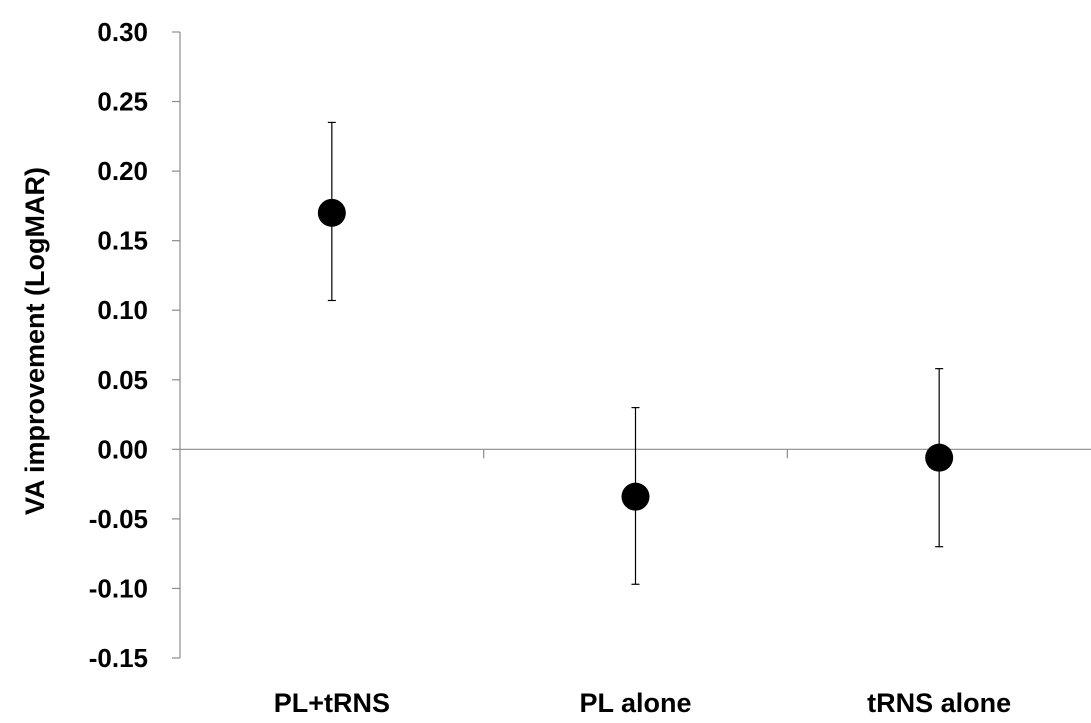  I want to click on y-tick-label: 0.20, so click(122, 171).